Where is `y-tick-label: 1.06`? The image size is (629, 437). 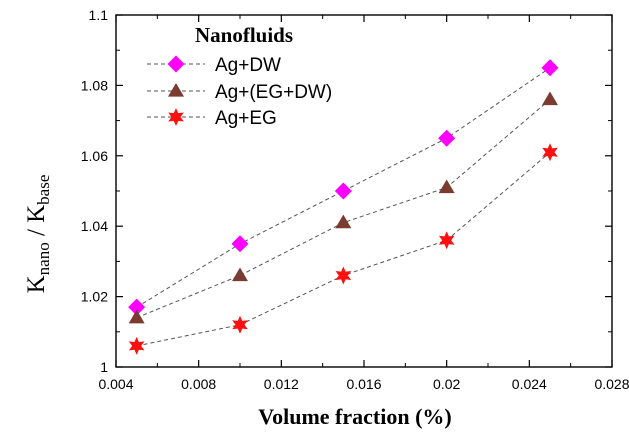 y-tick-label: 1.06 is located at coordinates (94, 156).